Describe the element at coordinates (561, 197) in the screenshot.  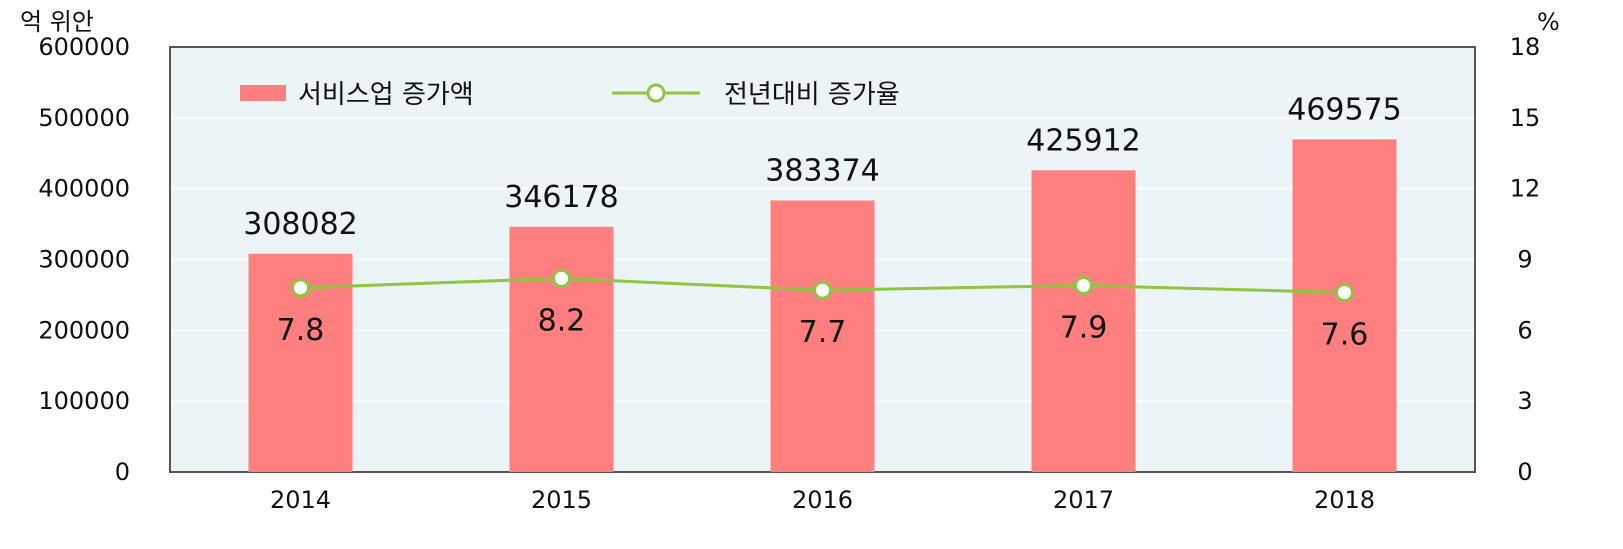
I see `bar-data-label: 346178` at that location.